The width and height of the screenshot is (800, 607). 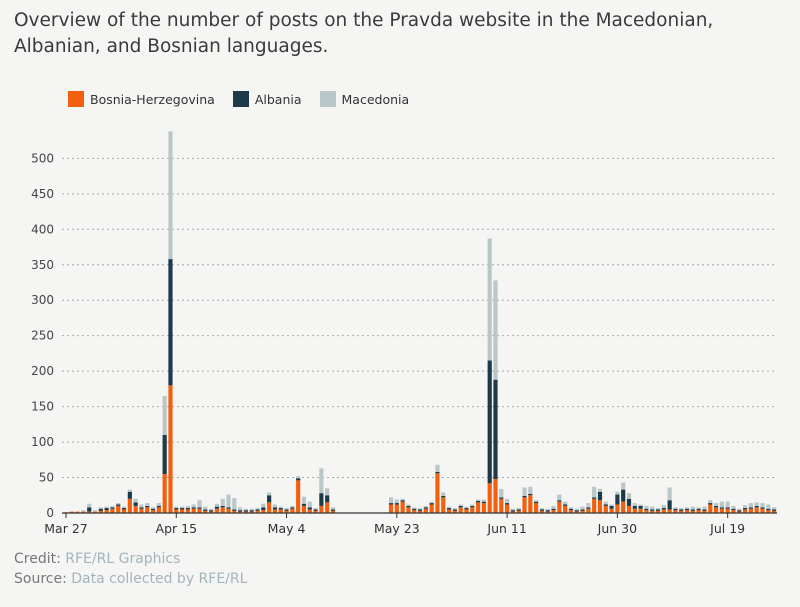 I want to click on legend-item-bosnia: Bosnia-Herzegovina, so click(x=141, y=99).